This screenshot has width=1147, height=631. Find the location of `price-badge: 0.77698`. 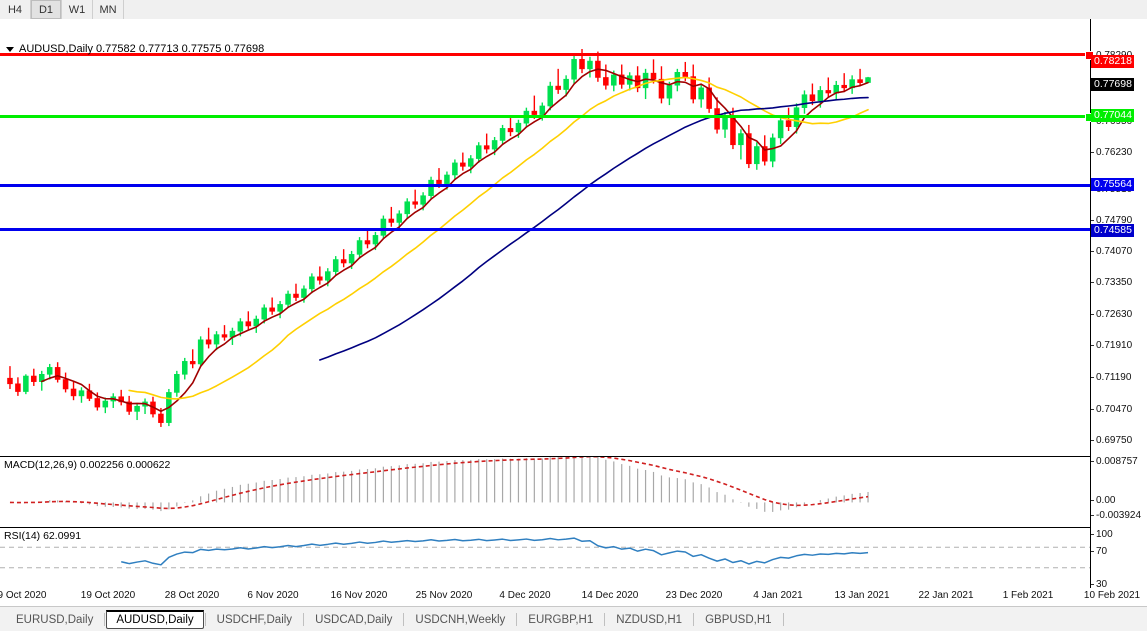

price-badge: 0.77698 is located at coordinates (1112, 84).